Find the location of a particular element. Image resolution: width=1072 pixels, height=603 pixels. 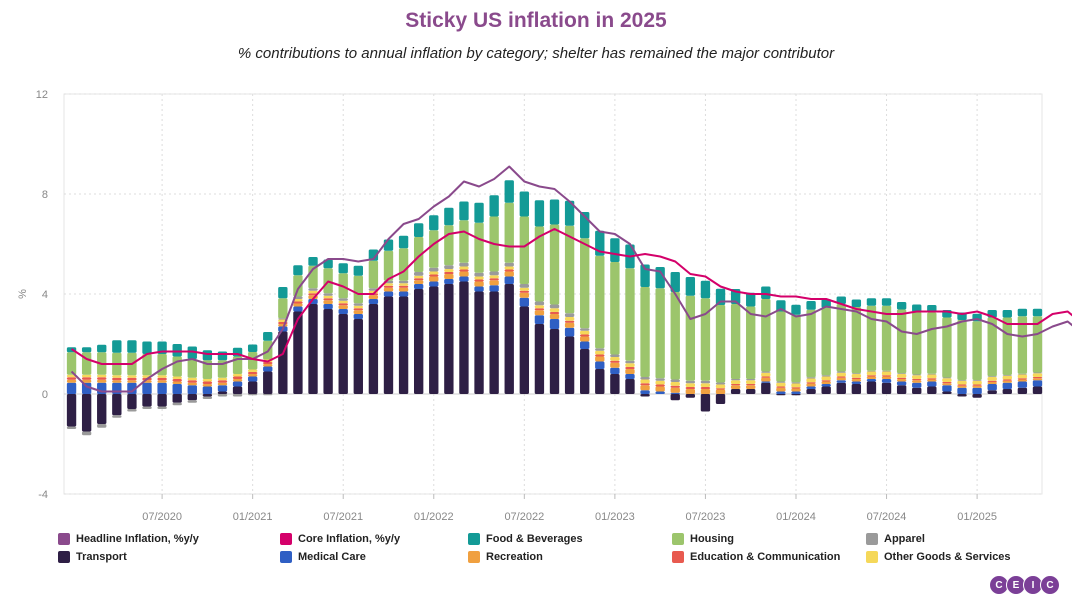

legend-label: Housing is located at coordinates (712, 539).